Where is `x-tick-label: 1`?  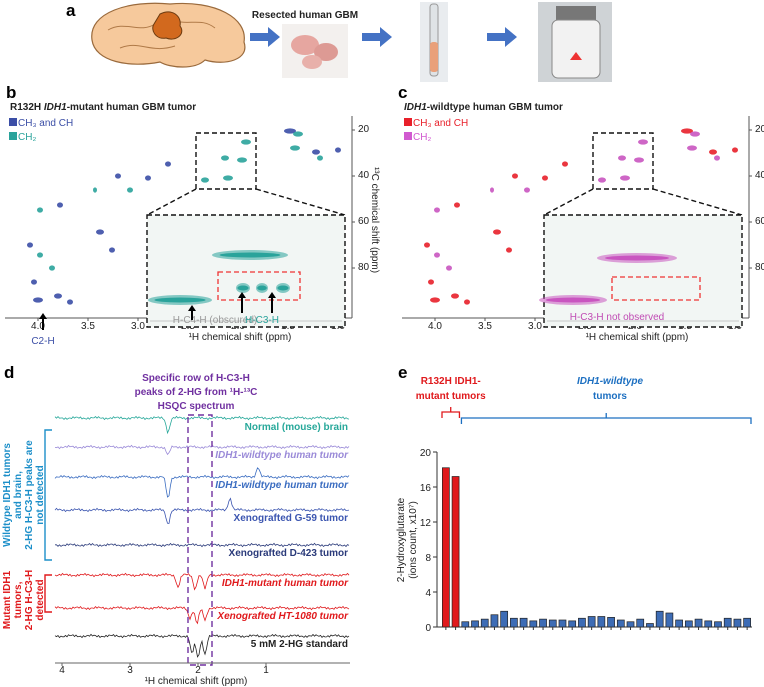 x-tick-label: 1 is located at coordinates (266, 670).